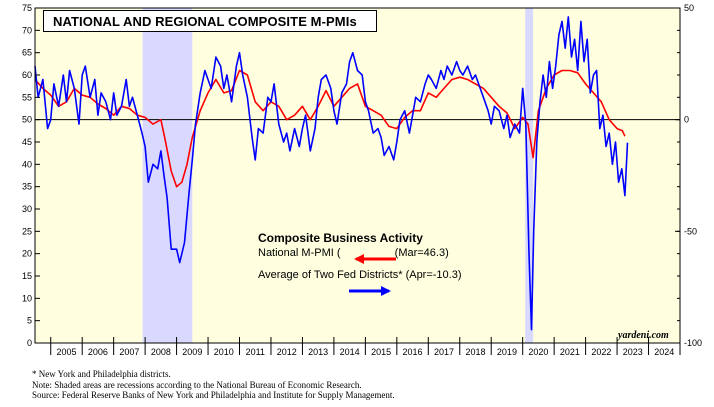  I want to click on x-tick-label: 2010, so click(224, 352).